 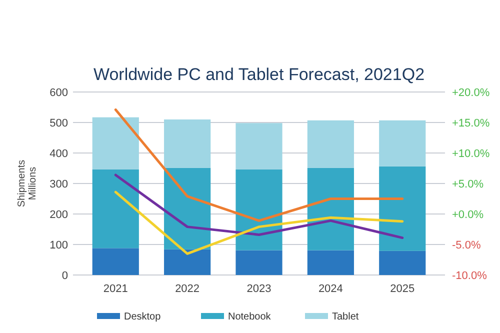 What do you see at coordinates (471, 92) in the screenshot?
I see `y2-tick-label: +20.0%` at bounding box center [471, 92].